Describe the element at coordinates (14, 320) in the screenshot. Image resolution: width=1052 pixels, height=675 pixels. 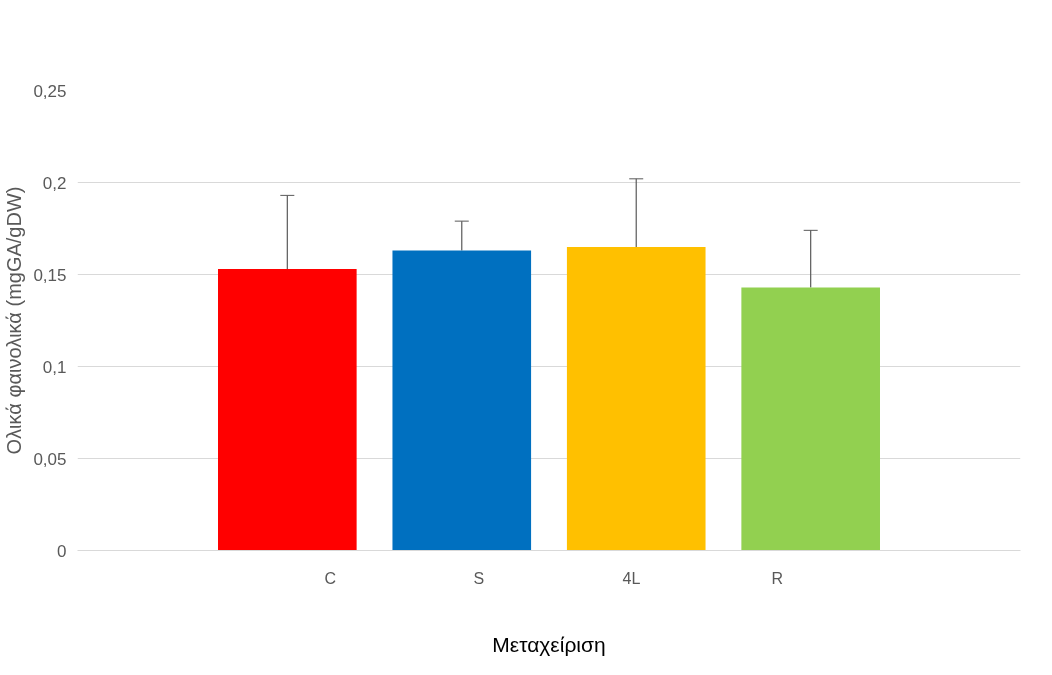
I see `y-axis-title: Ολικά φαινολικά (mgGA/gDW)` at that location.